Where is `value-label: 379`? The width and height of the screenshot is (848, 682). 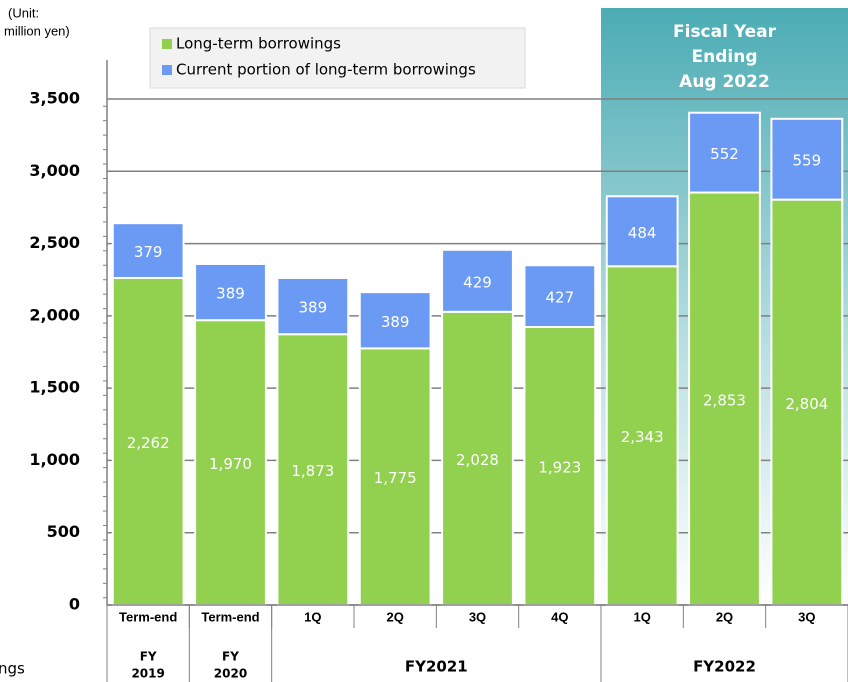
value-label: 379 is located at coordinates (148, 252).